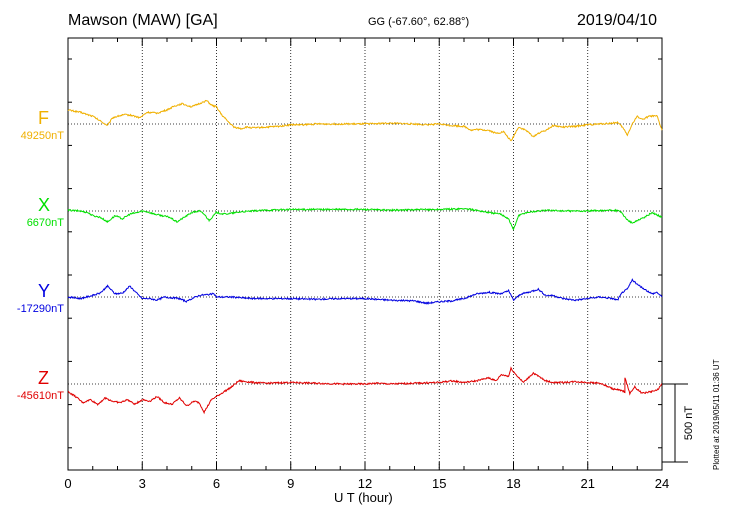 The width and height of the screenshot is (730, 520). What do you see at coordinates (365, 120) in the screenshot?
I see `trace-f` at bounding box center [365, 120].